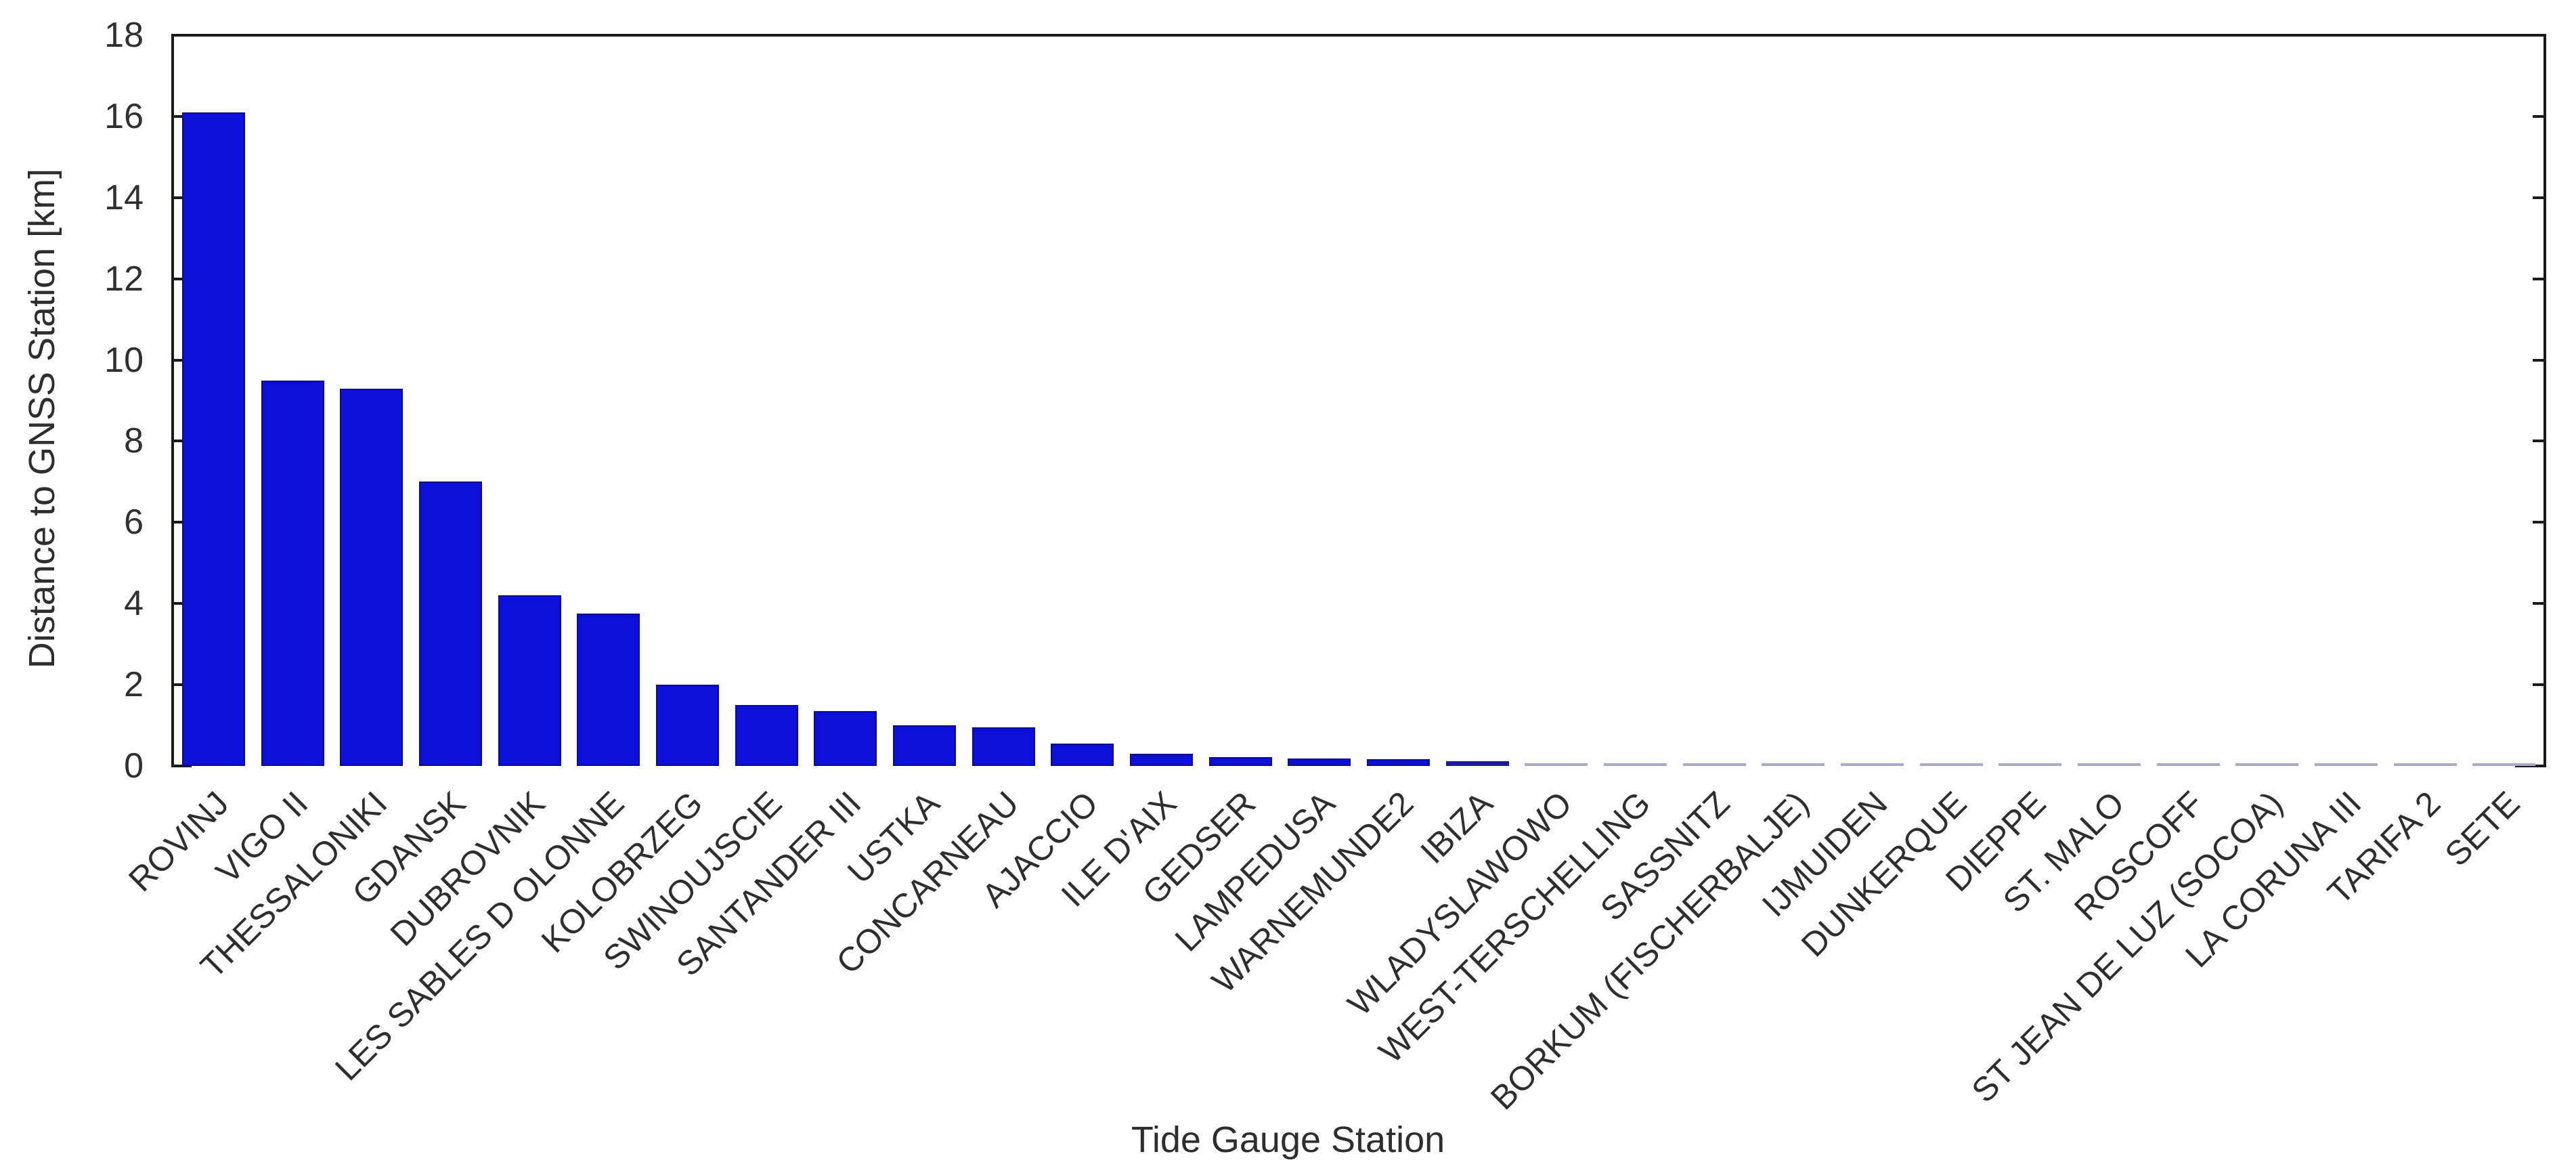  What do you see at coordinates (766, 735) in the screenshot?
I see `bar-swinoujscie` at bounding box center [766, 735].